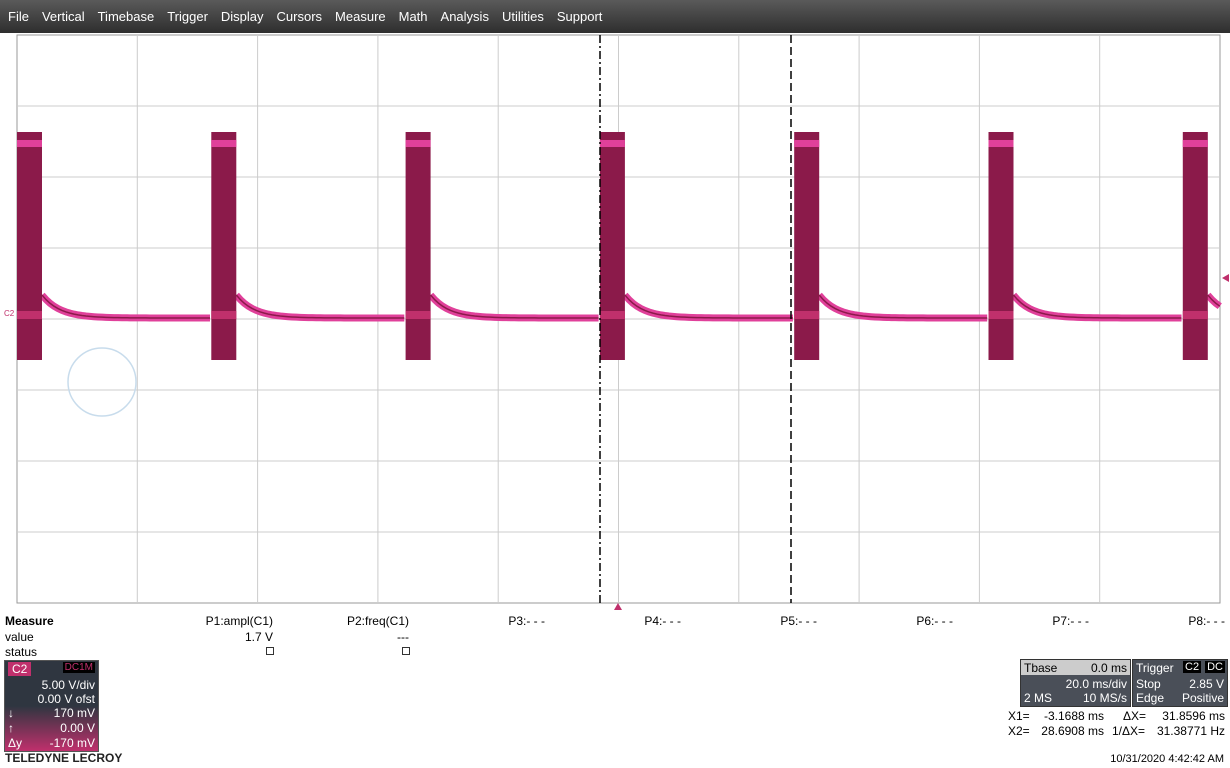 This screenshot has width=1230, height=768. I want to click on channel-offset: 0.00 V ofst, so click(66, 699).